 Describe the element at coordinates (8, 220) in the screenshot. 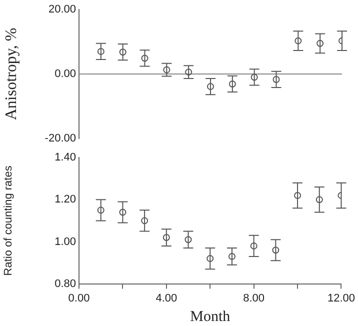

I see `y-axis-title: Ratio of counting rates` at that location.